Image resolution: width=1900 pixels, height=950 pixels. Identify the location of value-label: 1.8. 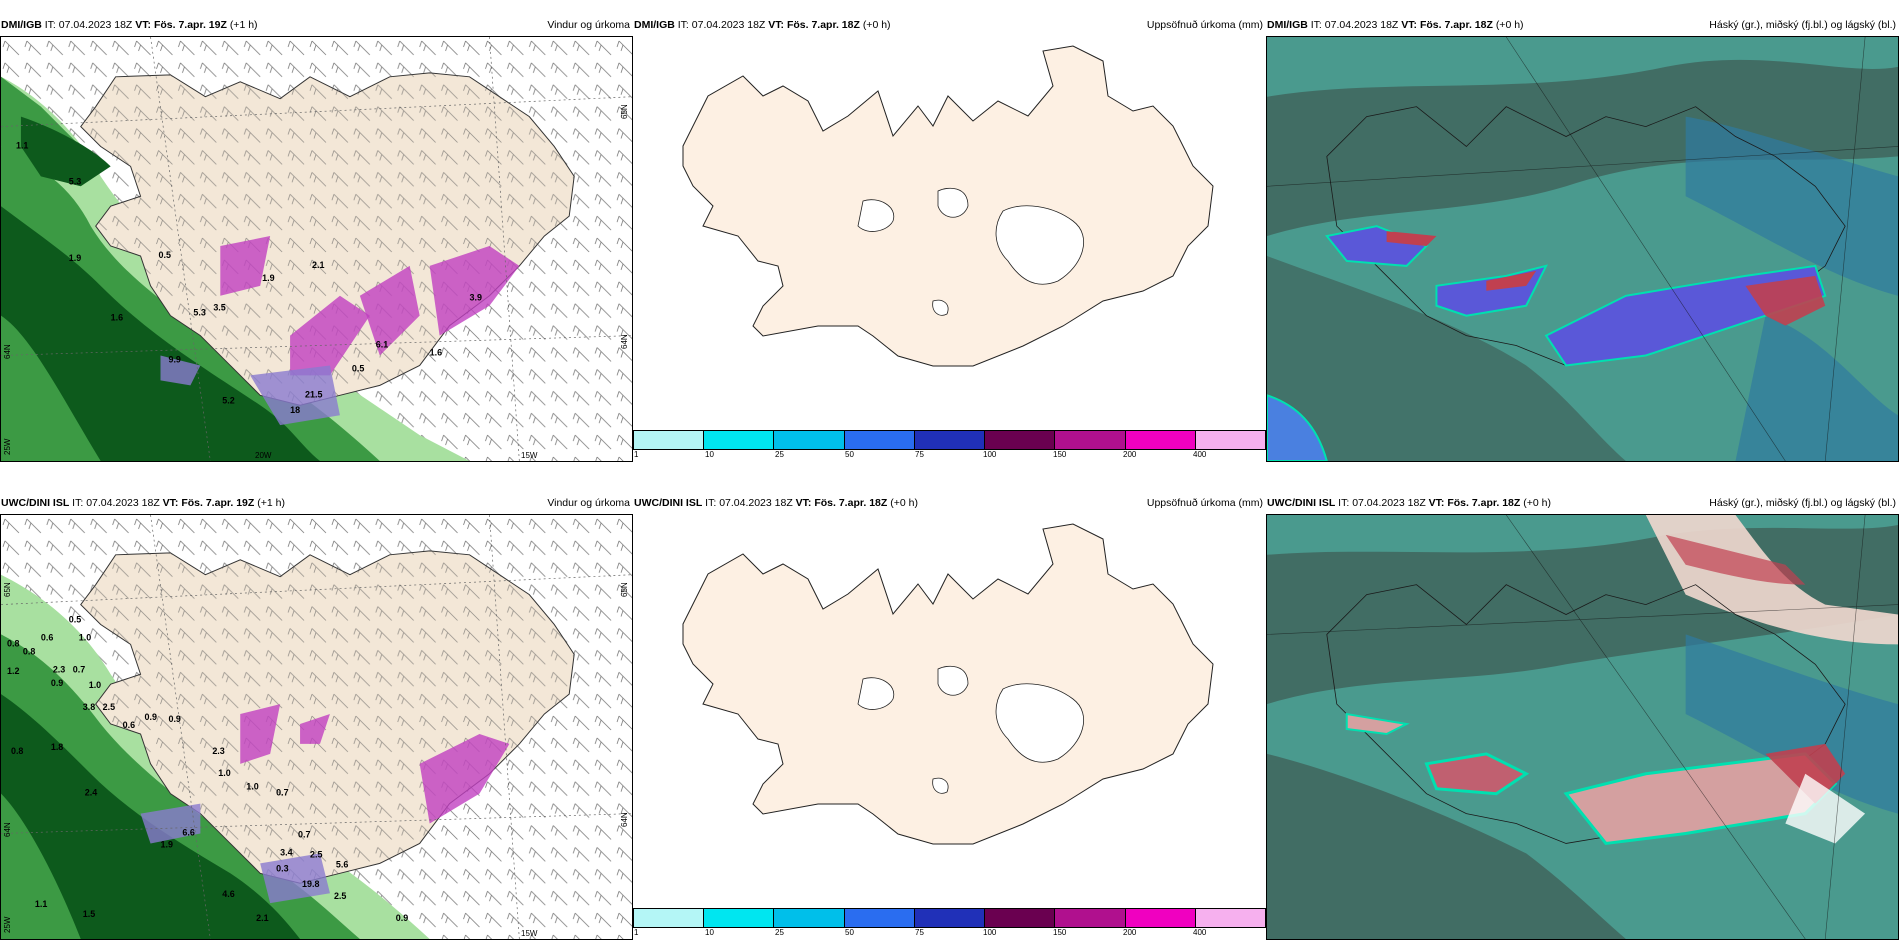
(57, 747).